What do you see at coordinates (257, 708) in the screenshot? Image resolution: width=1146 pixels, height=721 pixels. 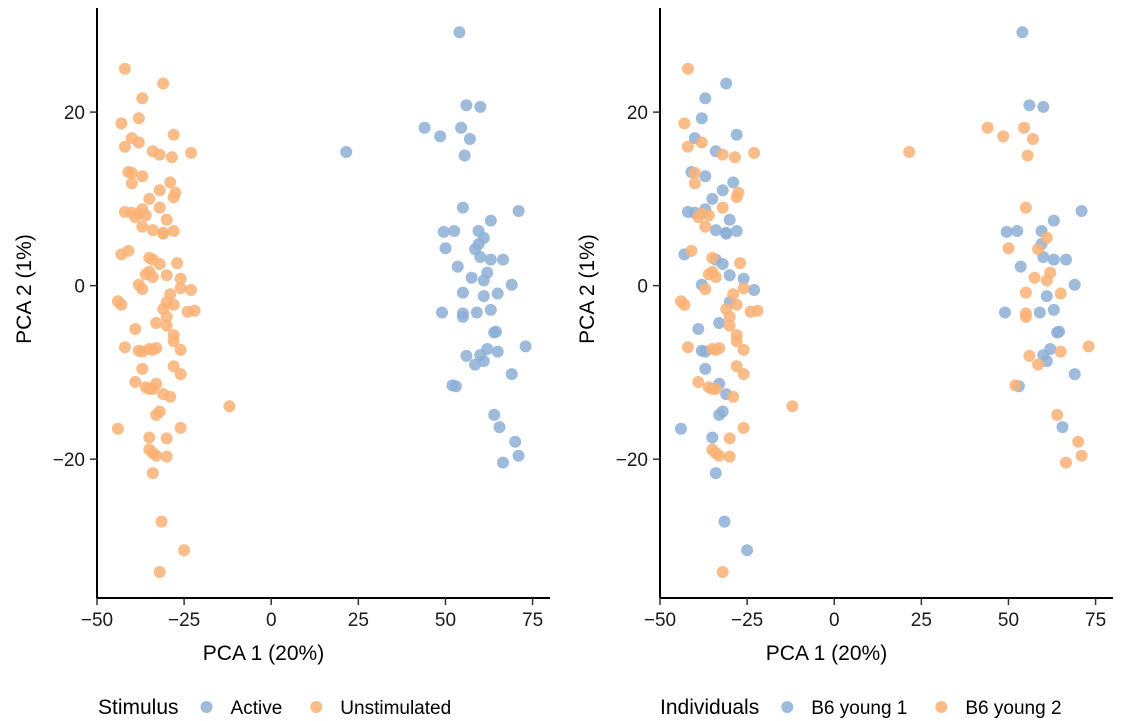 I see `legend-label: Active` at bounding box center [257, 708].